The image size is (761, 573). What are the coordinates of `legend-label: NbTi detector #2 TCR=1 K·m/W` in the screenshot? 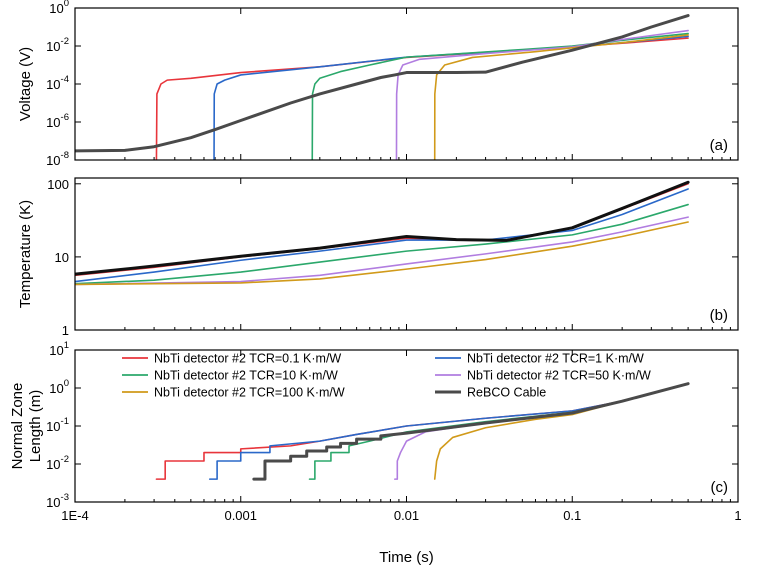 It's located at (555, 359).